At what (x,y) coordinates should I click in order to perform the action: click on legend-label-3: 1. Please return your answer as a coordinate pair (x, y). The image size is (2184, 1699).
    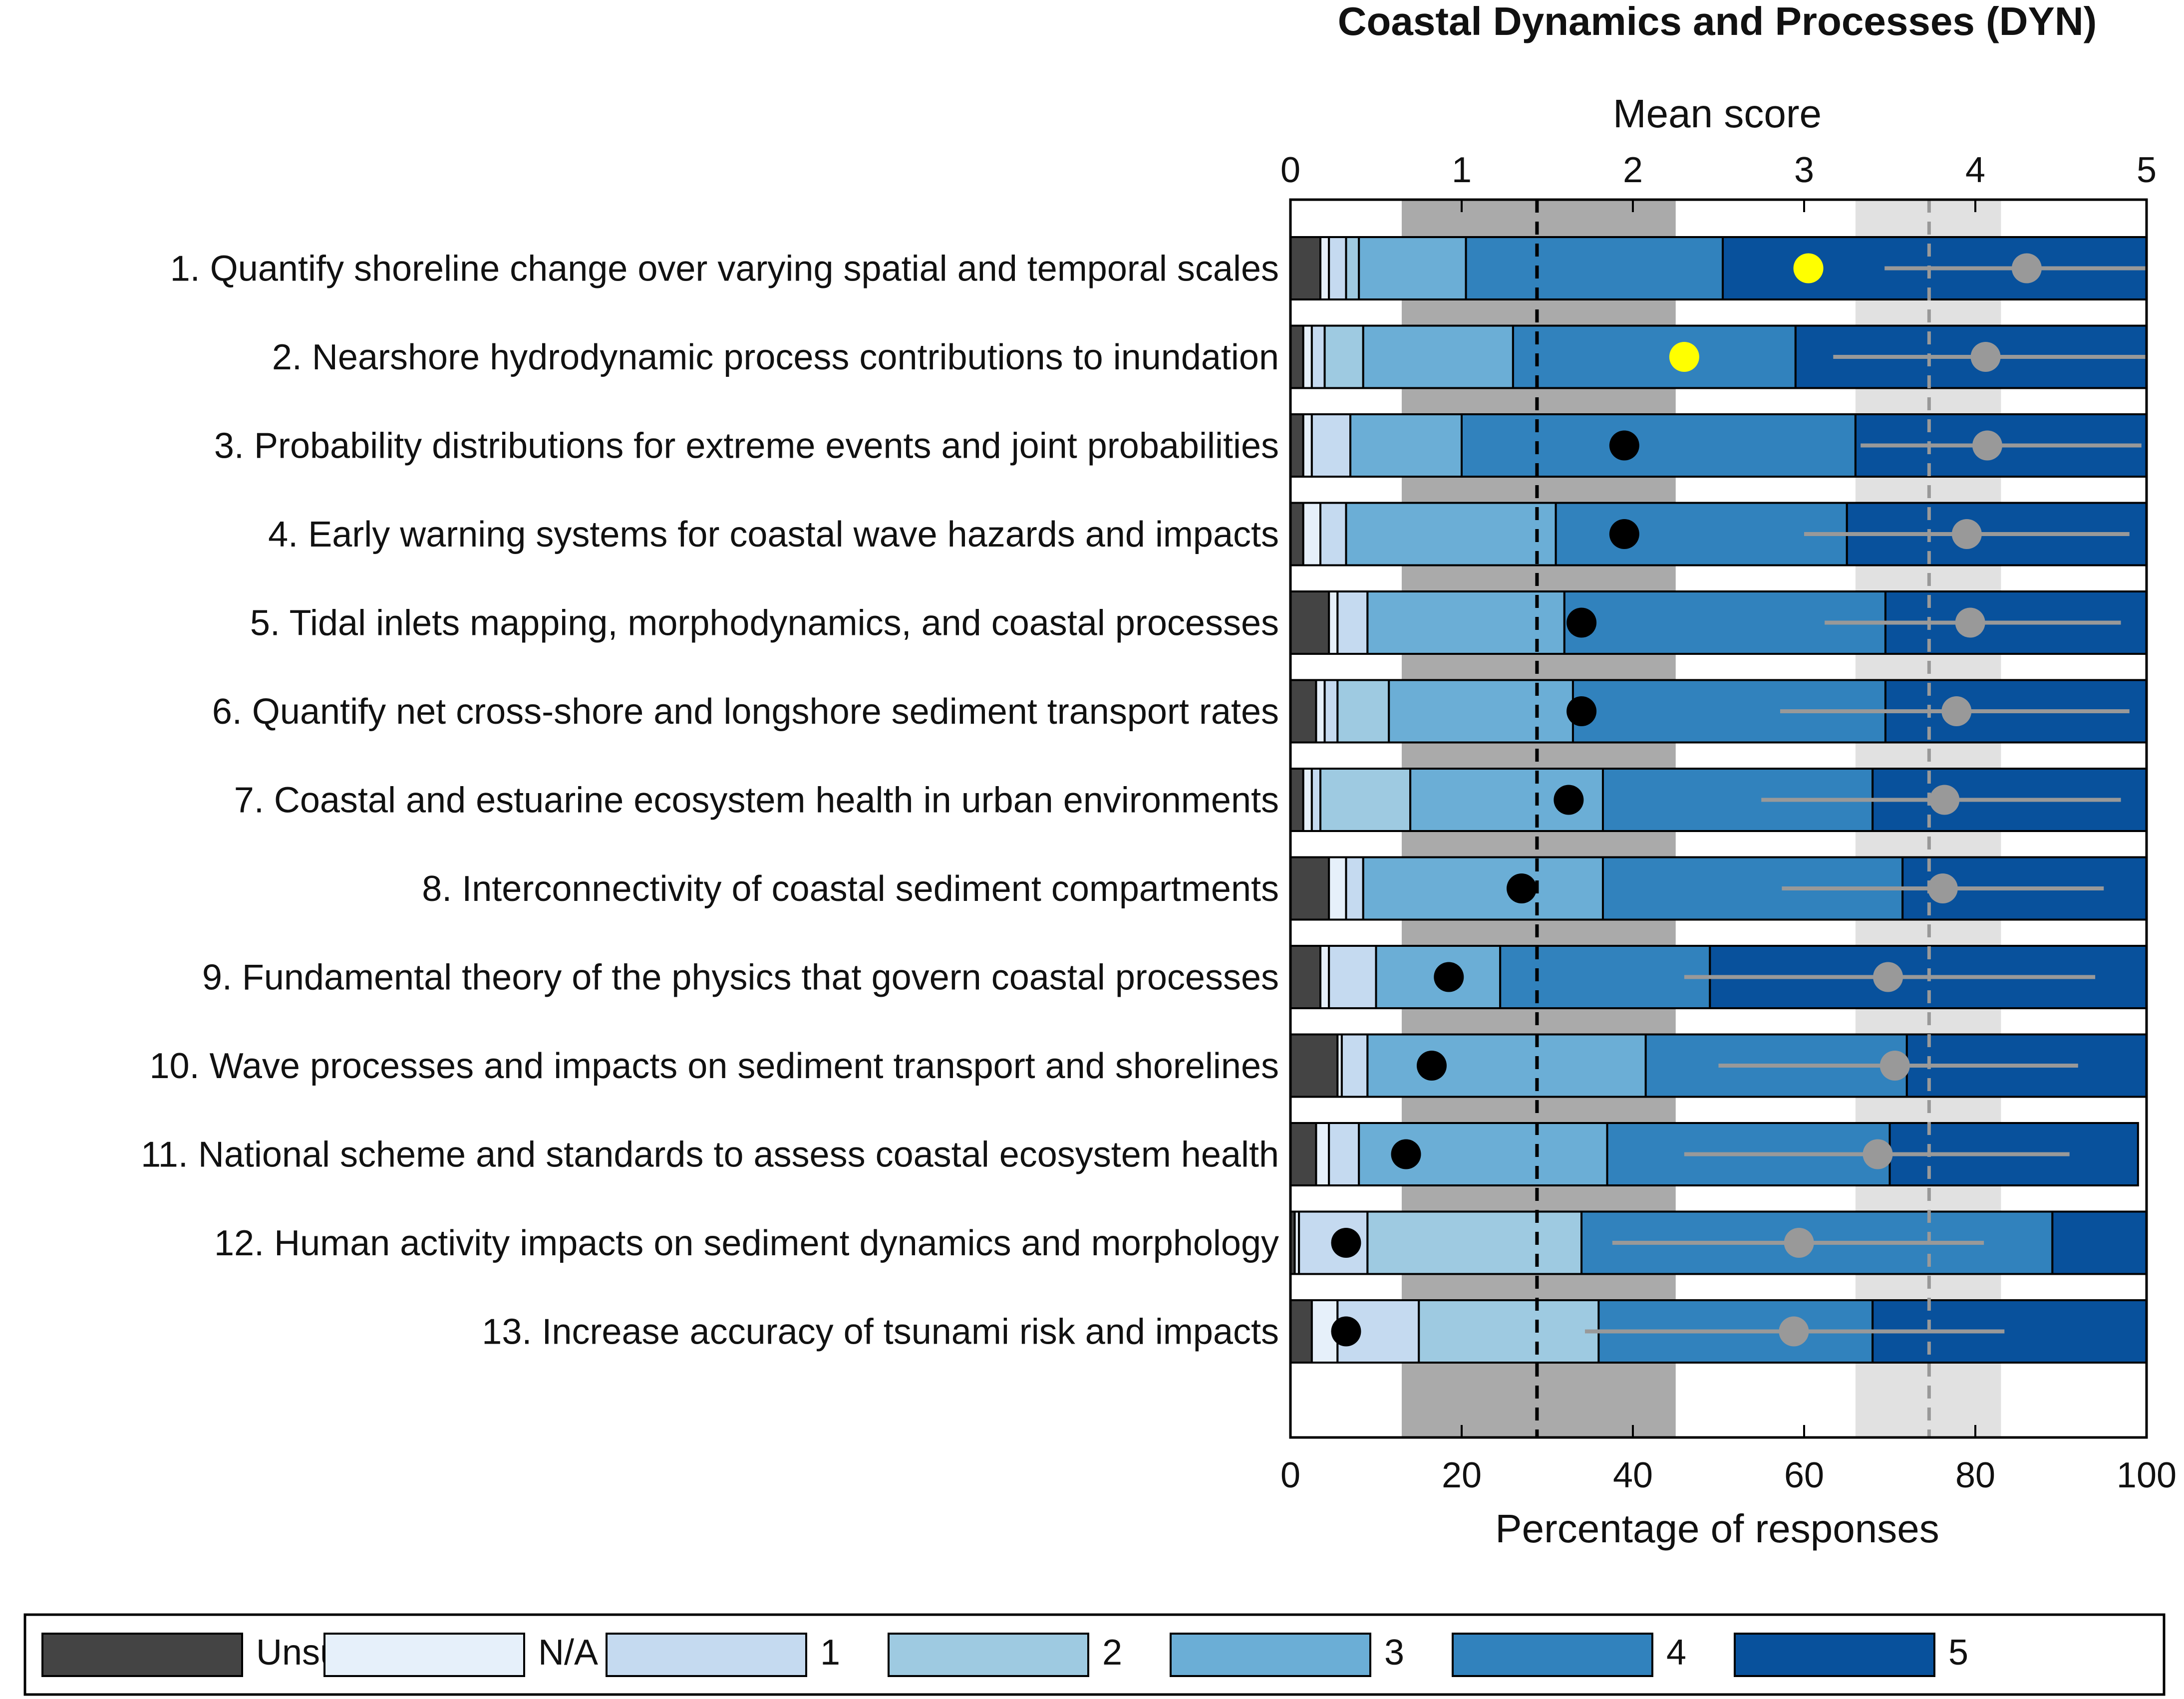
    Looking at the image, I should click on (830, 1653).